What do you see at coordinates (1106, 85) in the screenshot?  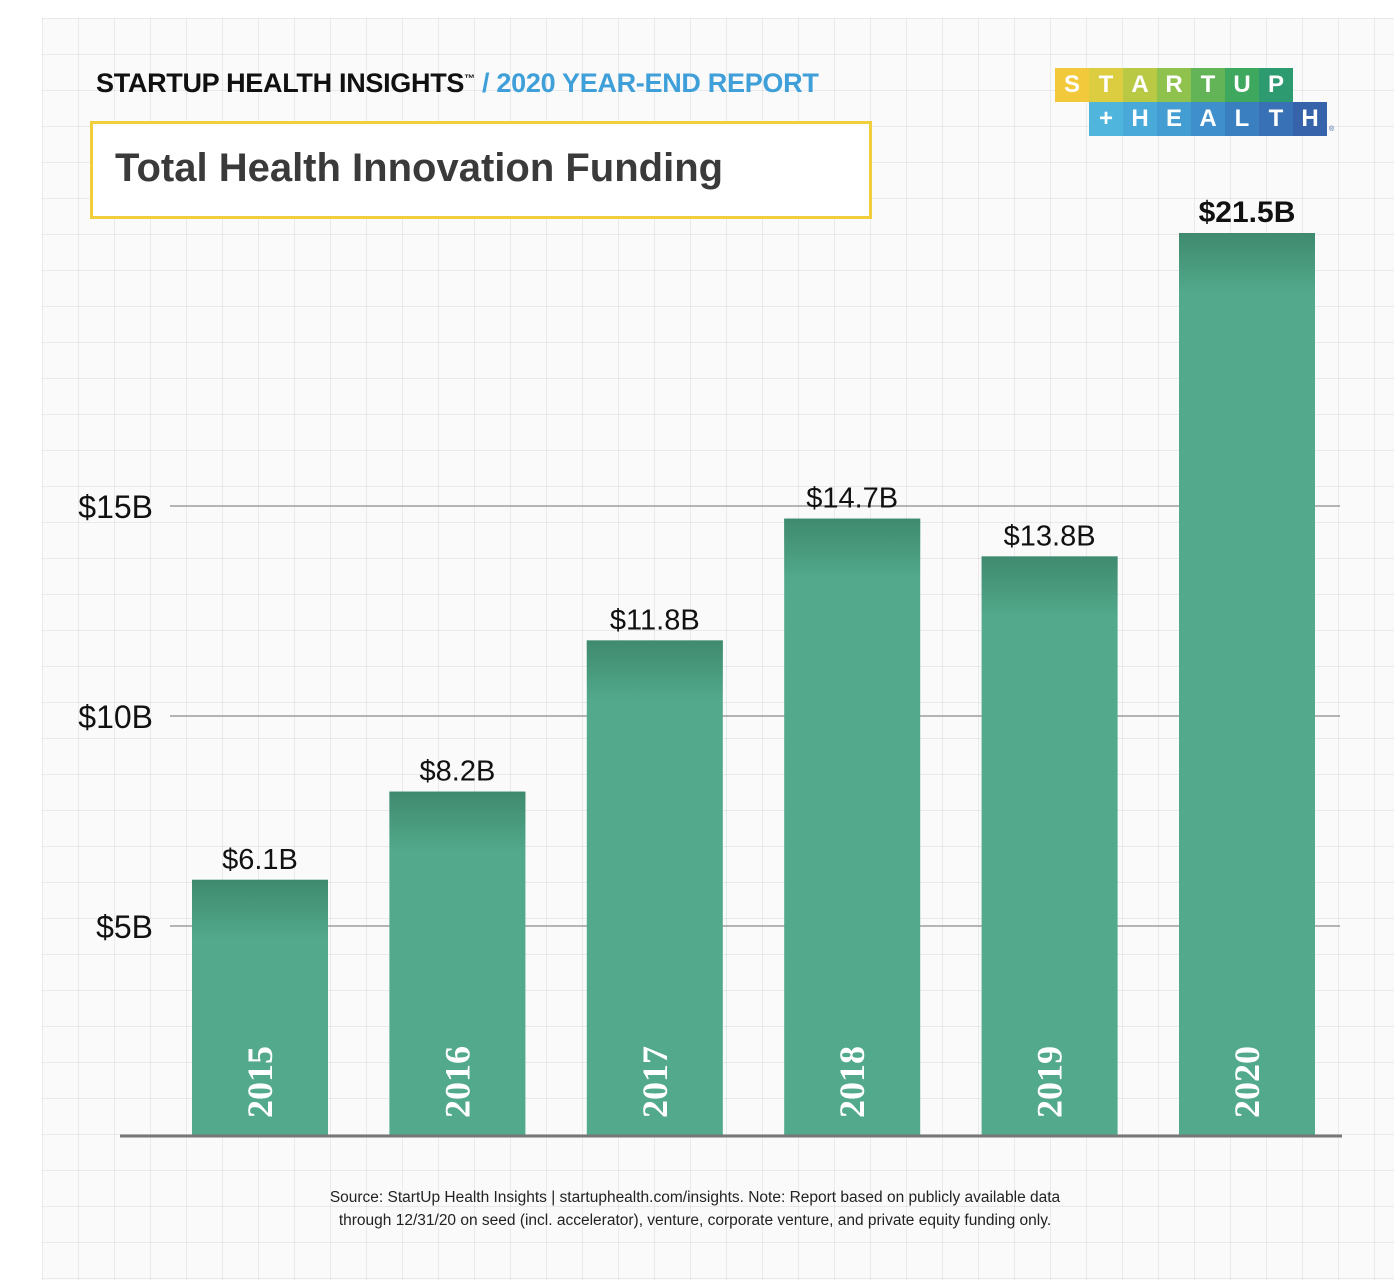 I see `logo-letter-startup-1: T` at bounding box center [1106, 85].